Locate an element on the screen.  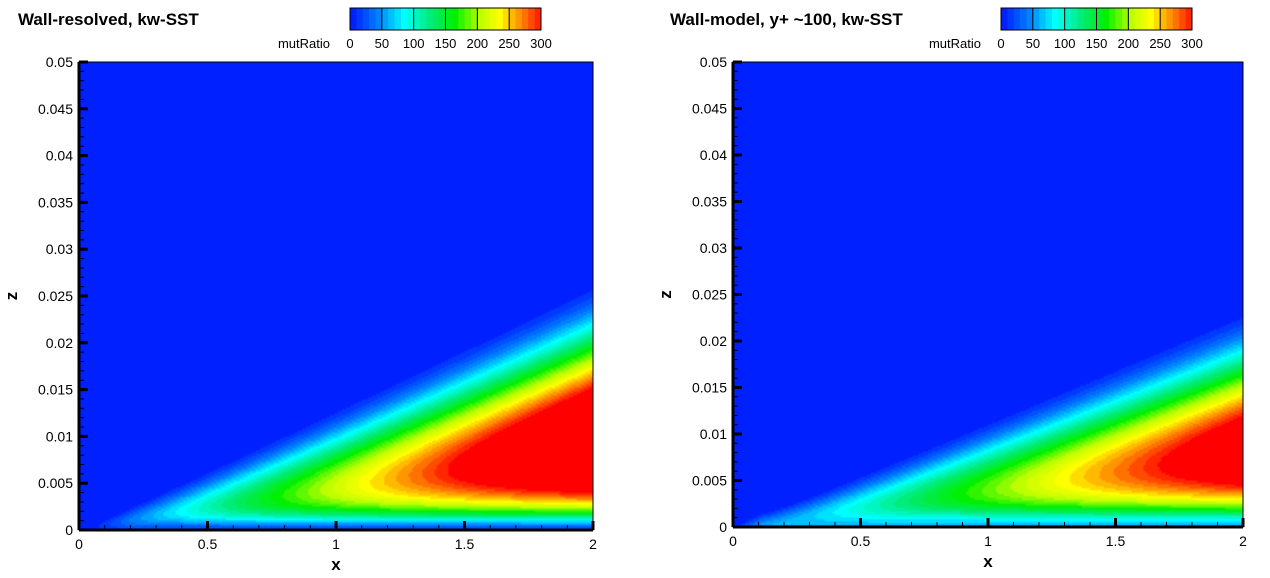
z-tick-label: 0.04 is located at coordinates (59, 156).